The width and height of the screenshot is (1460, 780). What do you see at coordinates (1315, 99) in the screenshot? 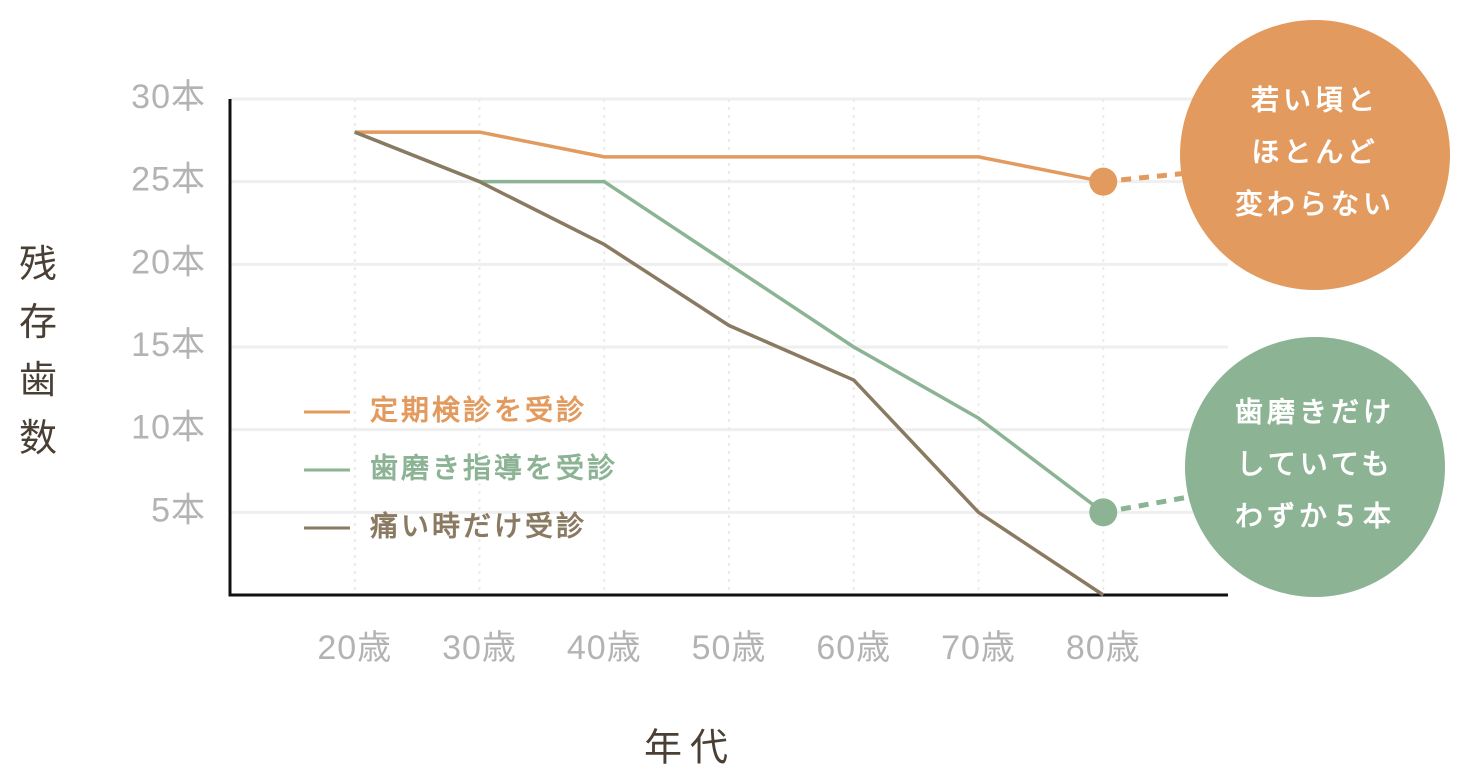
I see `callout-text: 若い頃と` at bounding box center [1315, 99].